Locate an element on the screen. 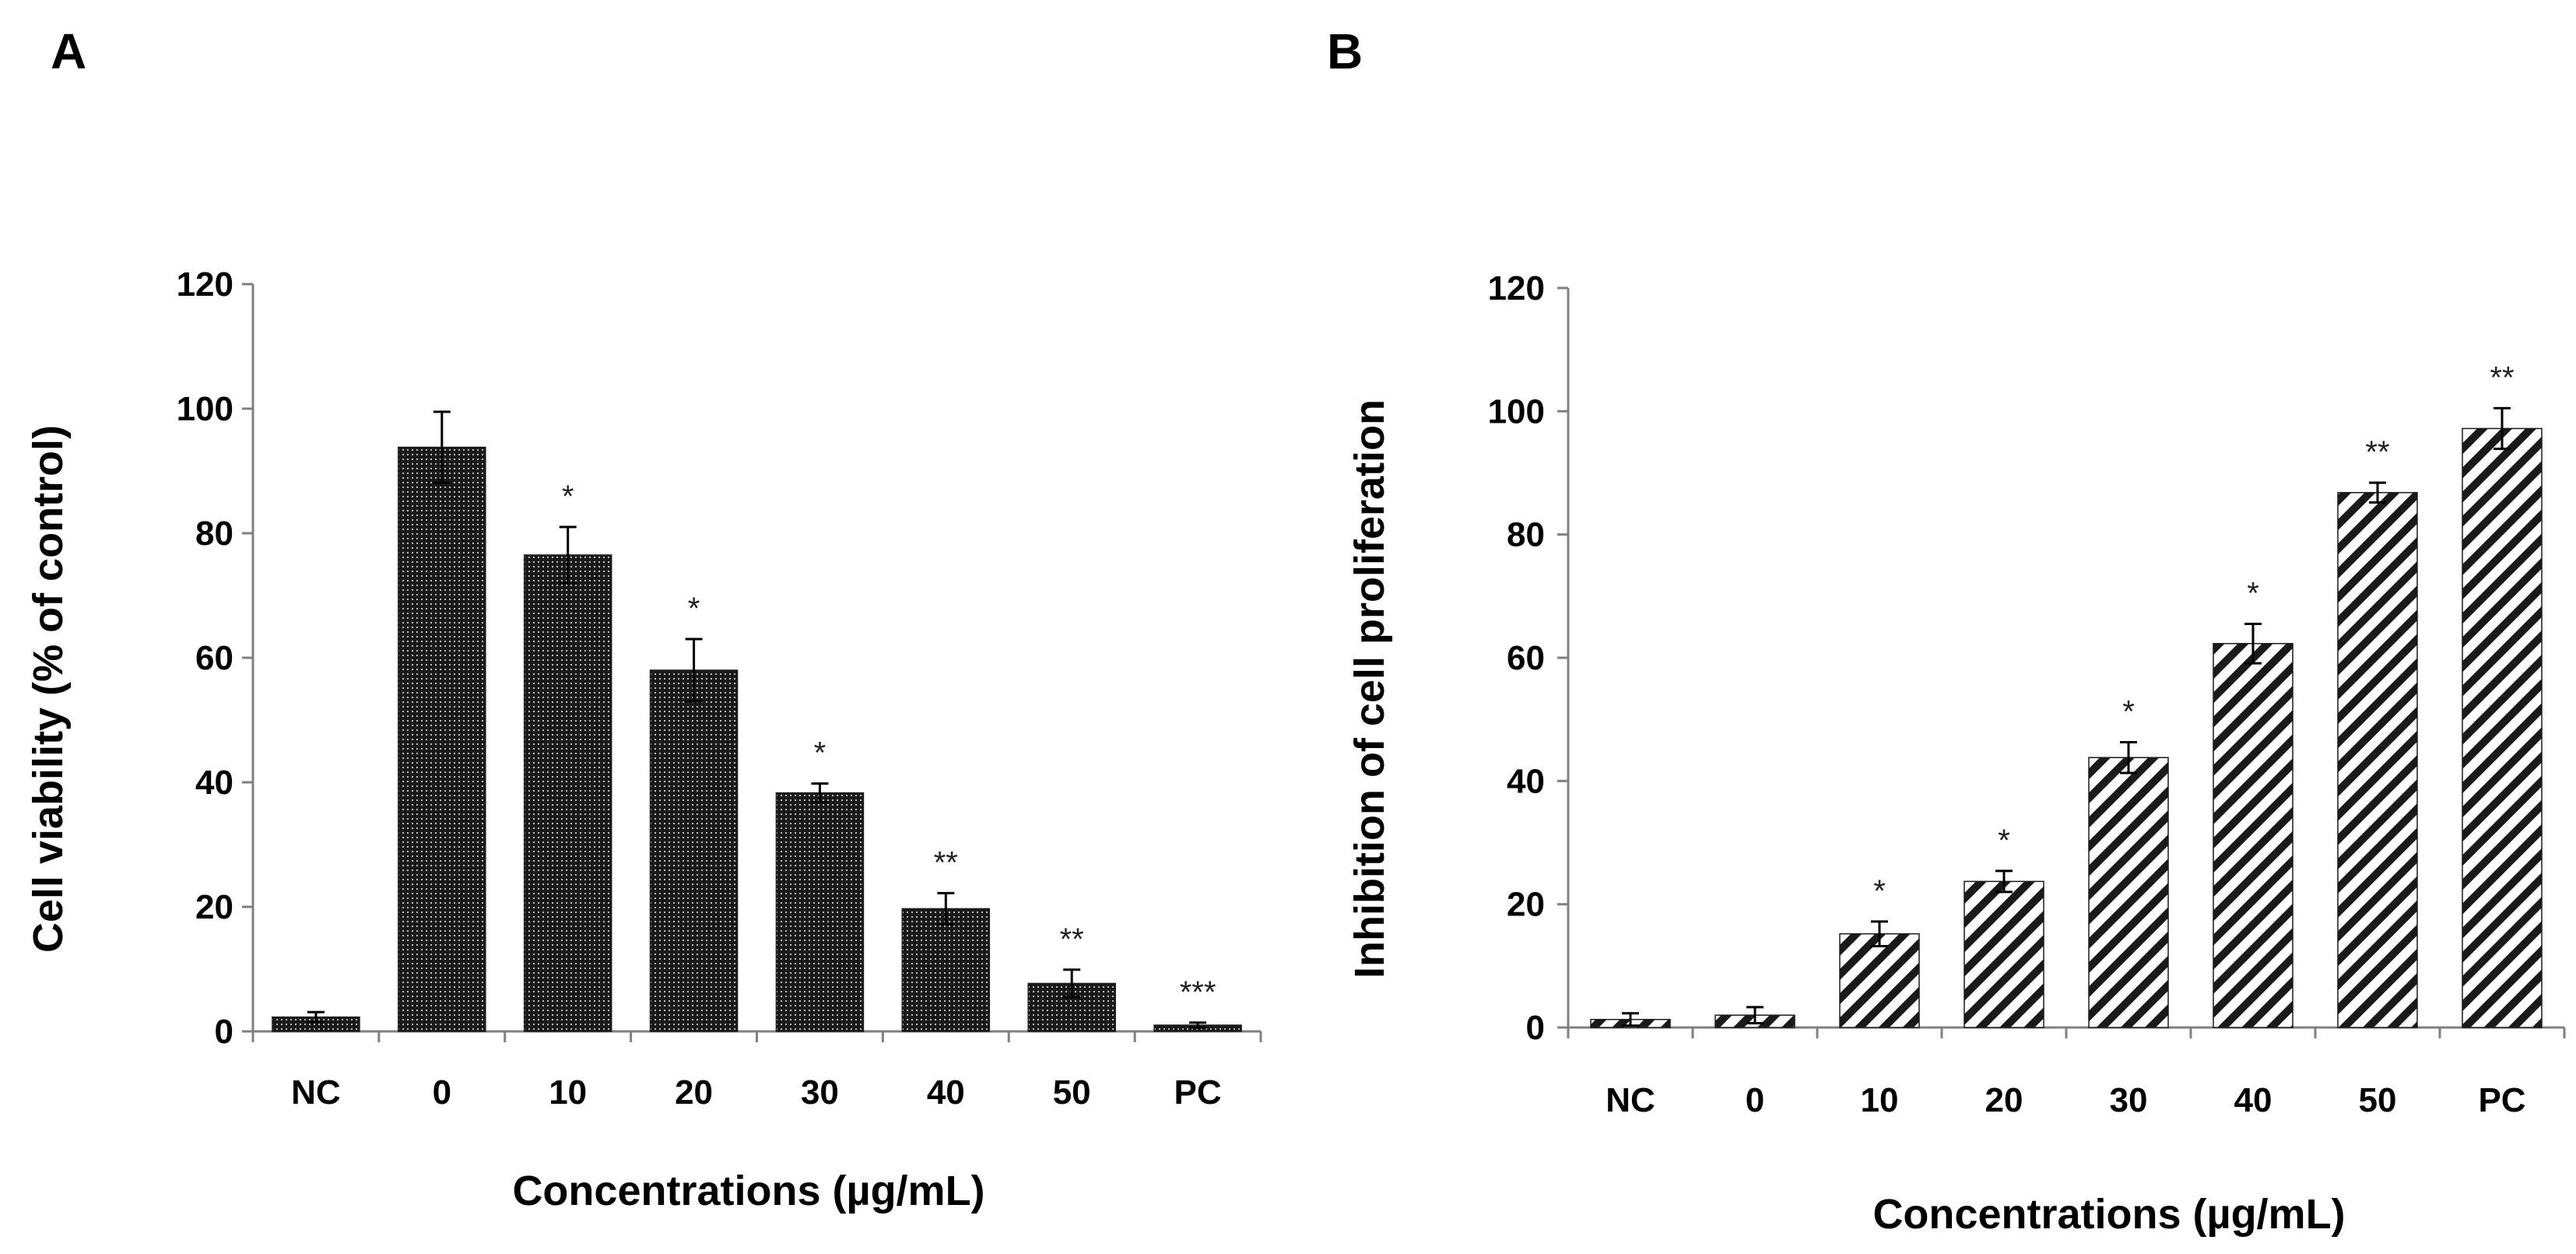  y-tick-label-b: 20 is located at coordinates (1526, 905).